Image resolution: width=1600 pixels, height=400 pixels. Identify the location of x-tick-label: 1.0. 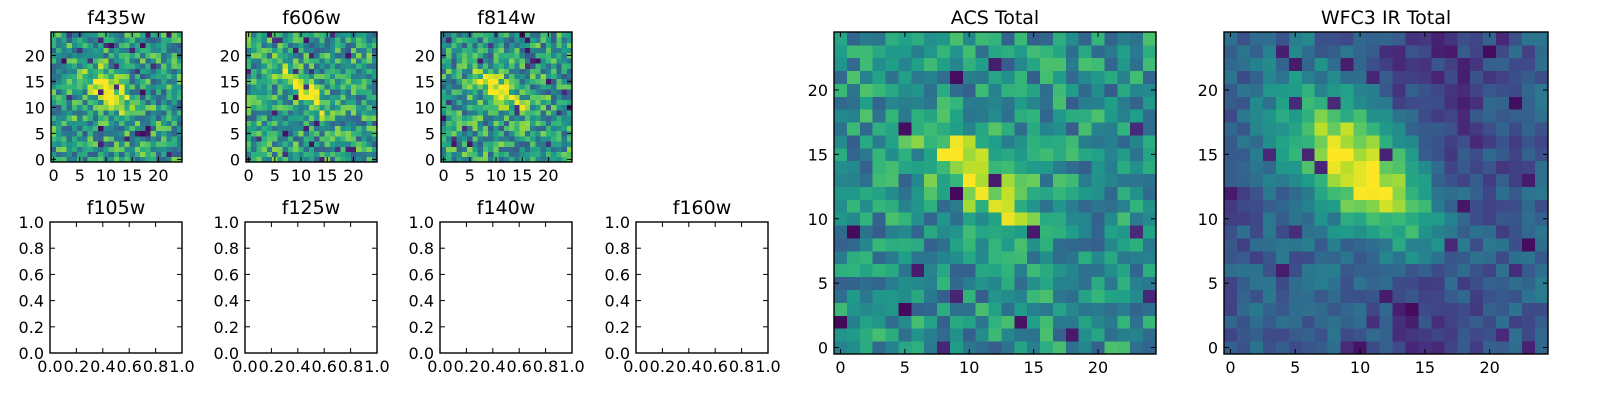
(181, 366).